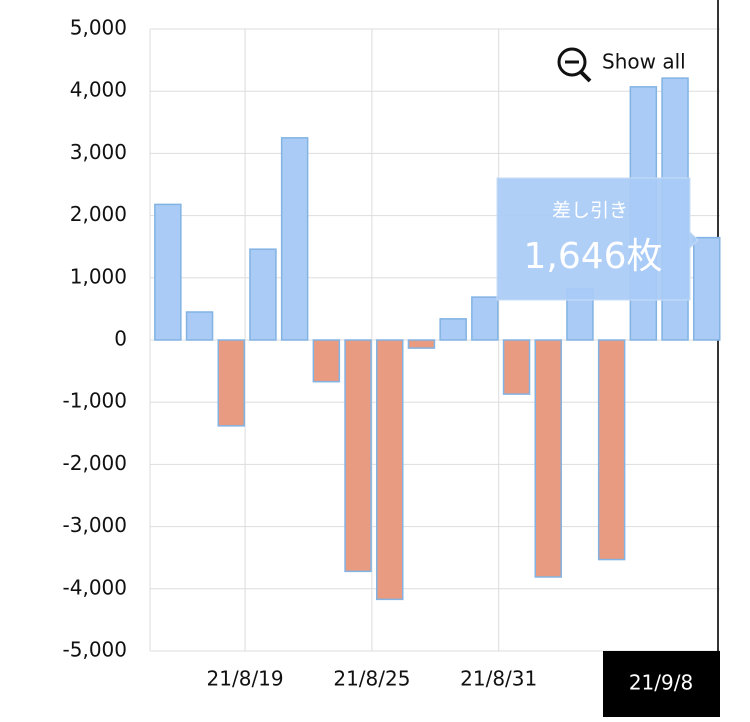 This screenshot has width=750, height=722. I want to click on tooltip-box, so click(597, 239).